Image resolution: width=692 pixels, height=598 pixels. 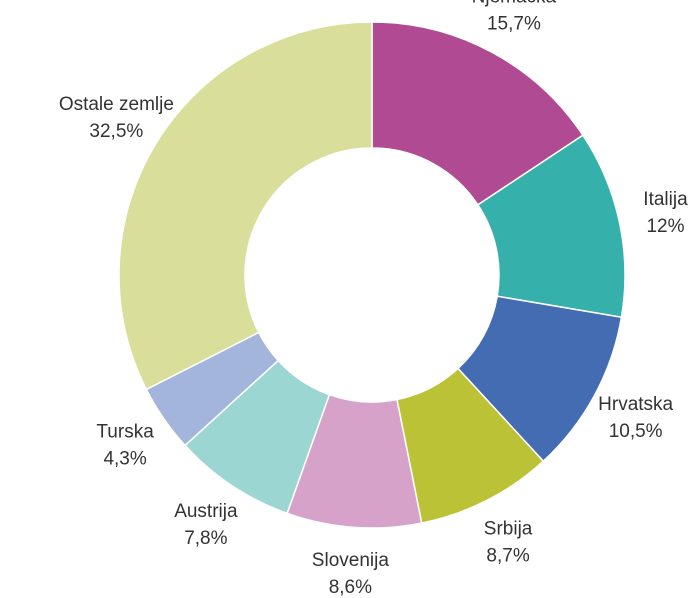 I want to click on slice-value-label: 12%, so click(x=665, y=226).